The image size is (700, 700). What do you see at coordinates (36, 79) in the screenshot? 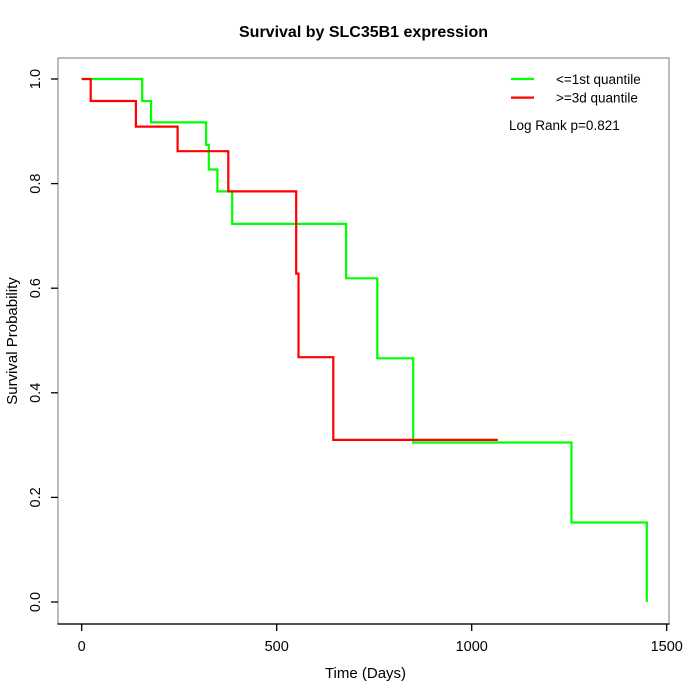
I see `y-tick-label-1: 1.0` at bounding box center [36, 79].